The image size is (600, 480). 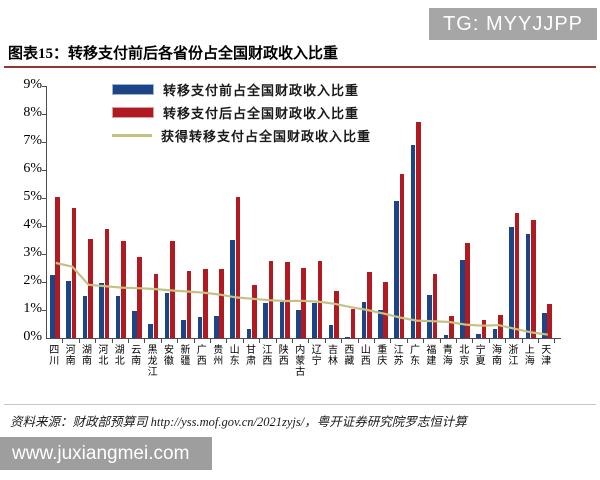 What do you see at coordinates (332, 356) in the screenshot?
I see `x-axis-label: 吉 林` at bounding box center [332, 356].